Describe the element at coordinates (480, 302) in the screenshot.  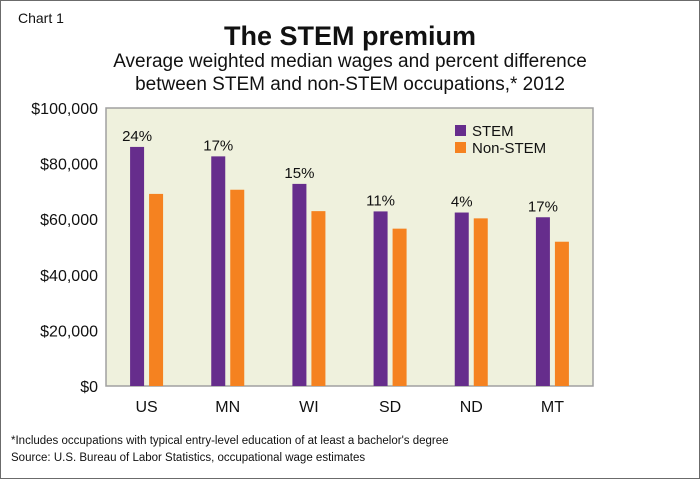
I see `bar-non-stem-nd` at that location.